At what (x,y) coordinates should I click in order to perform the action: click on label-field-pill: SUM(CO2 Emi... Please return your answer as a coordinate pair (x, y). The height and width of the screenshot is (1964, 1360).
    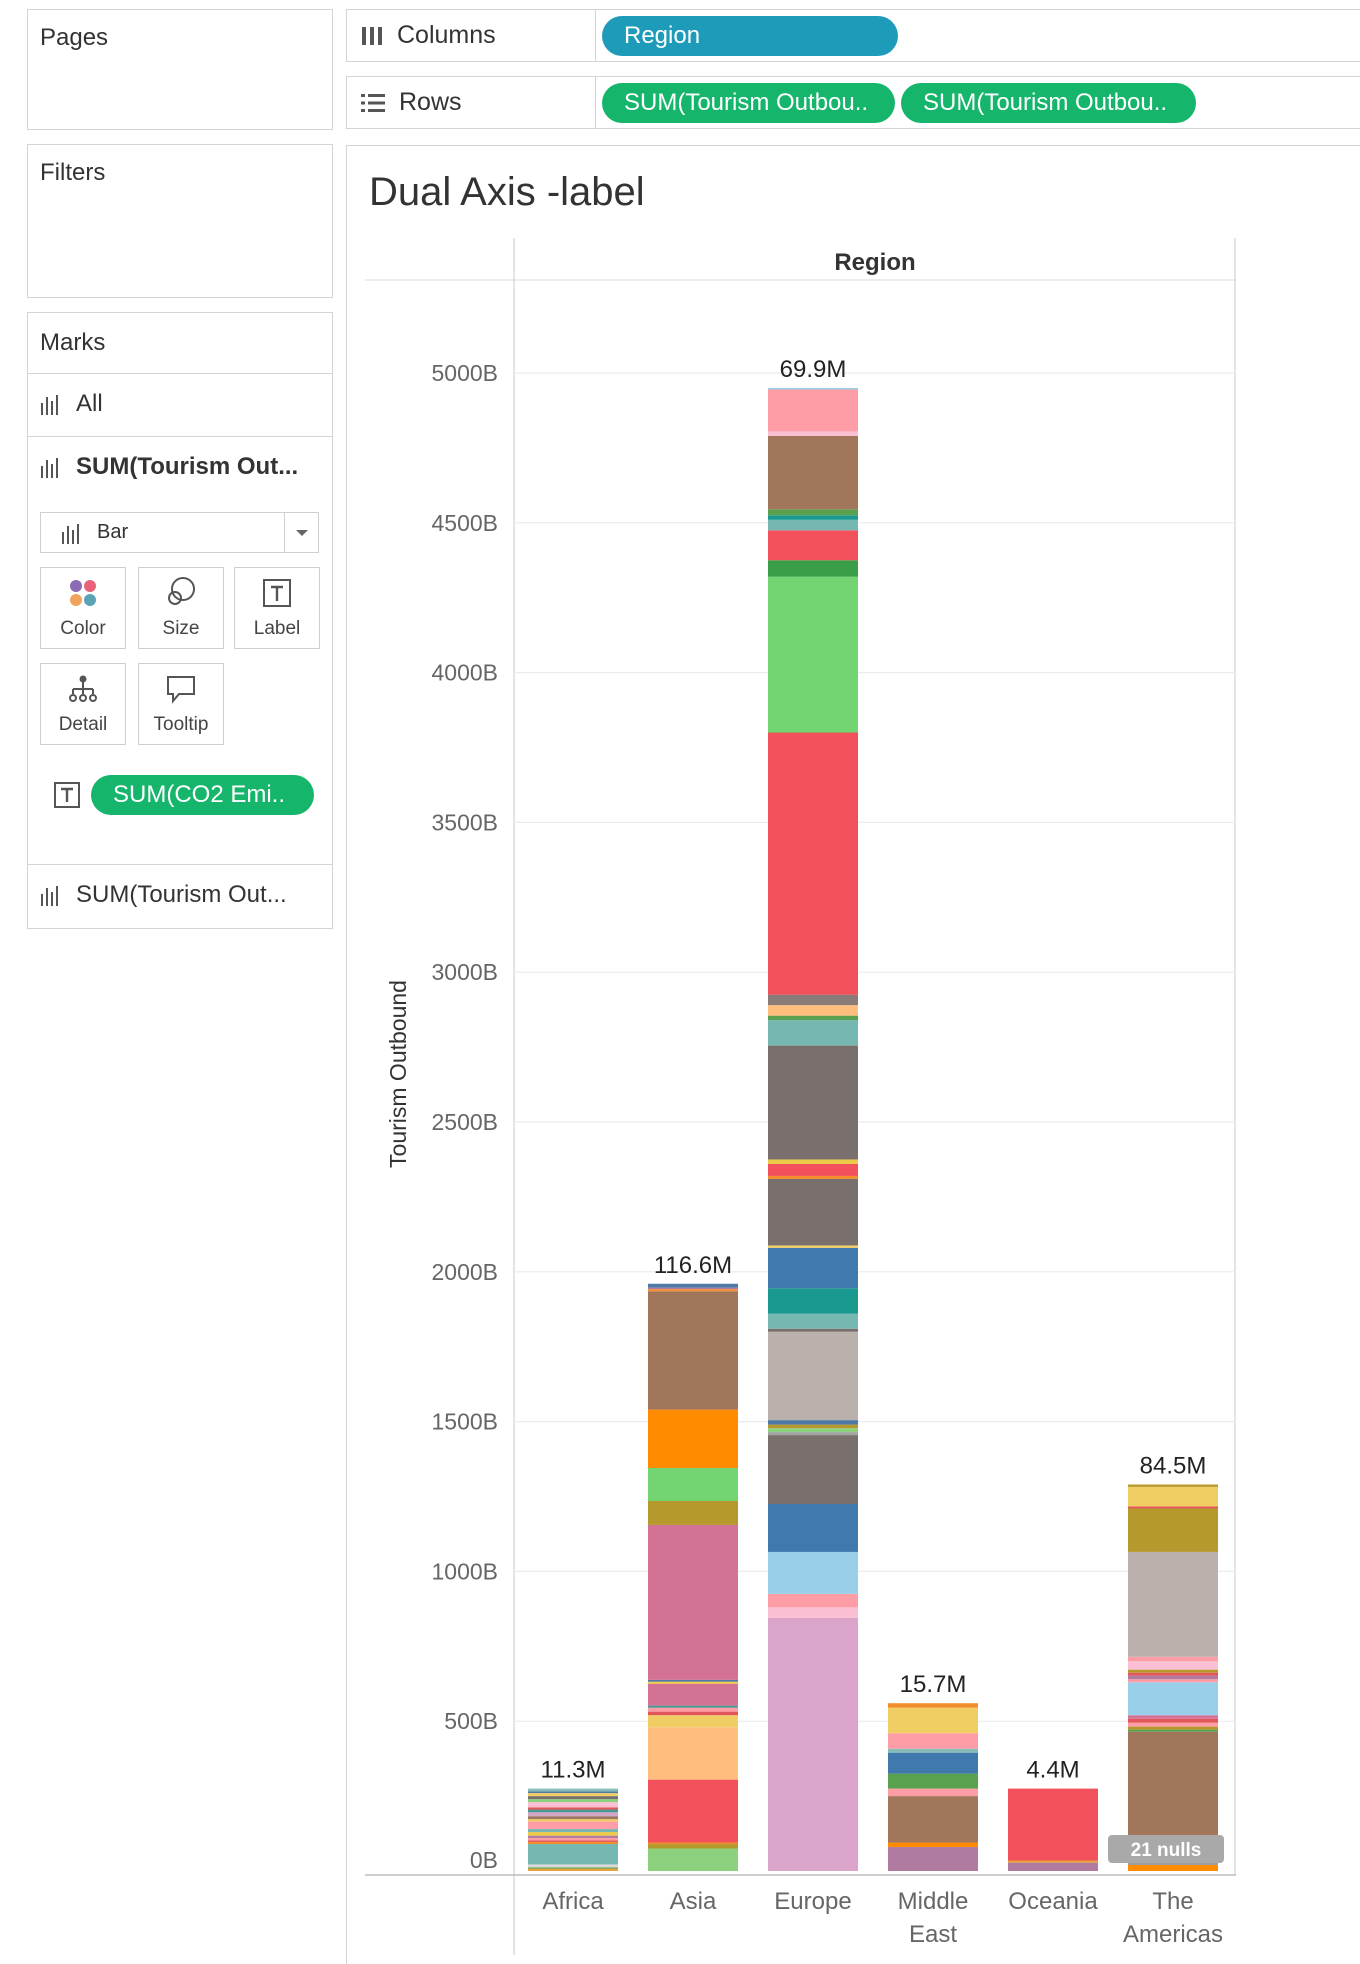
    Looking at the image, I should click on (202, 795).